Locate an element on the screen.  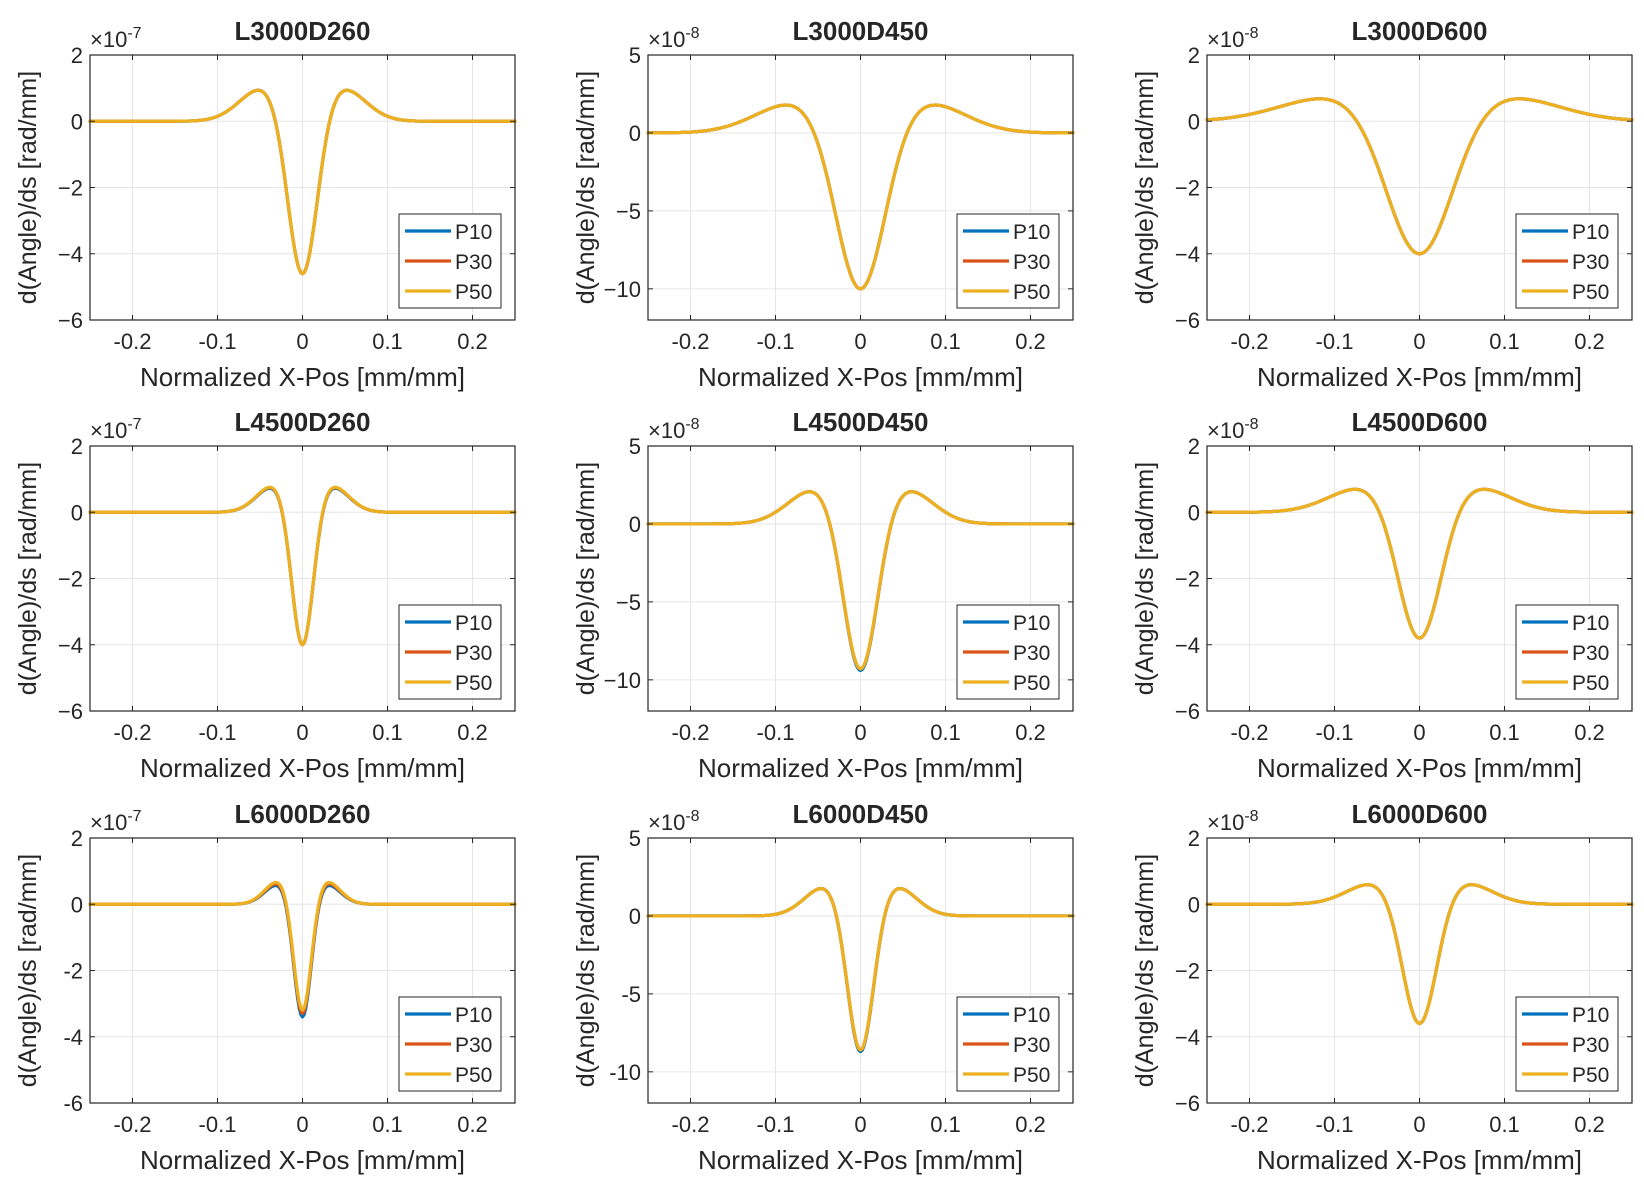
chart-title: L6000D600 is located at coordinates (1420, 814).